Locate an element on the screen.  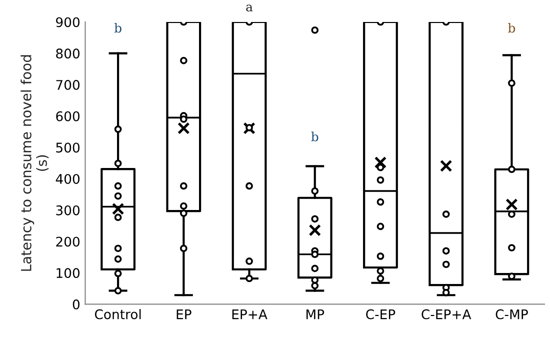
x-tick-label: C-EP is located at coordinates (381, 314).